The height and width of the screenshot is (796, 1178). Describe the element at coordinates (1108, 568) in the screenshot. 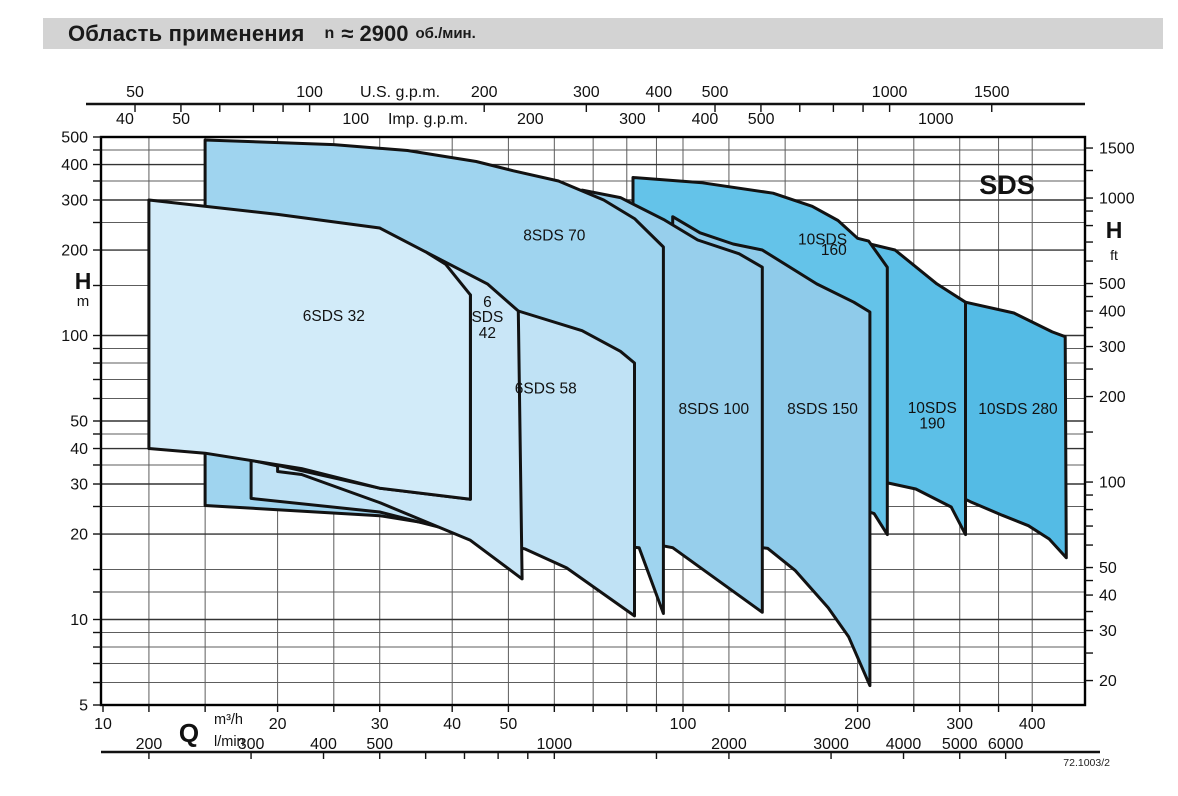

I see `right-tick-label: 50` at that location.